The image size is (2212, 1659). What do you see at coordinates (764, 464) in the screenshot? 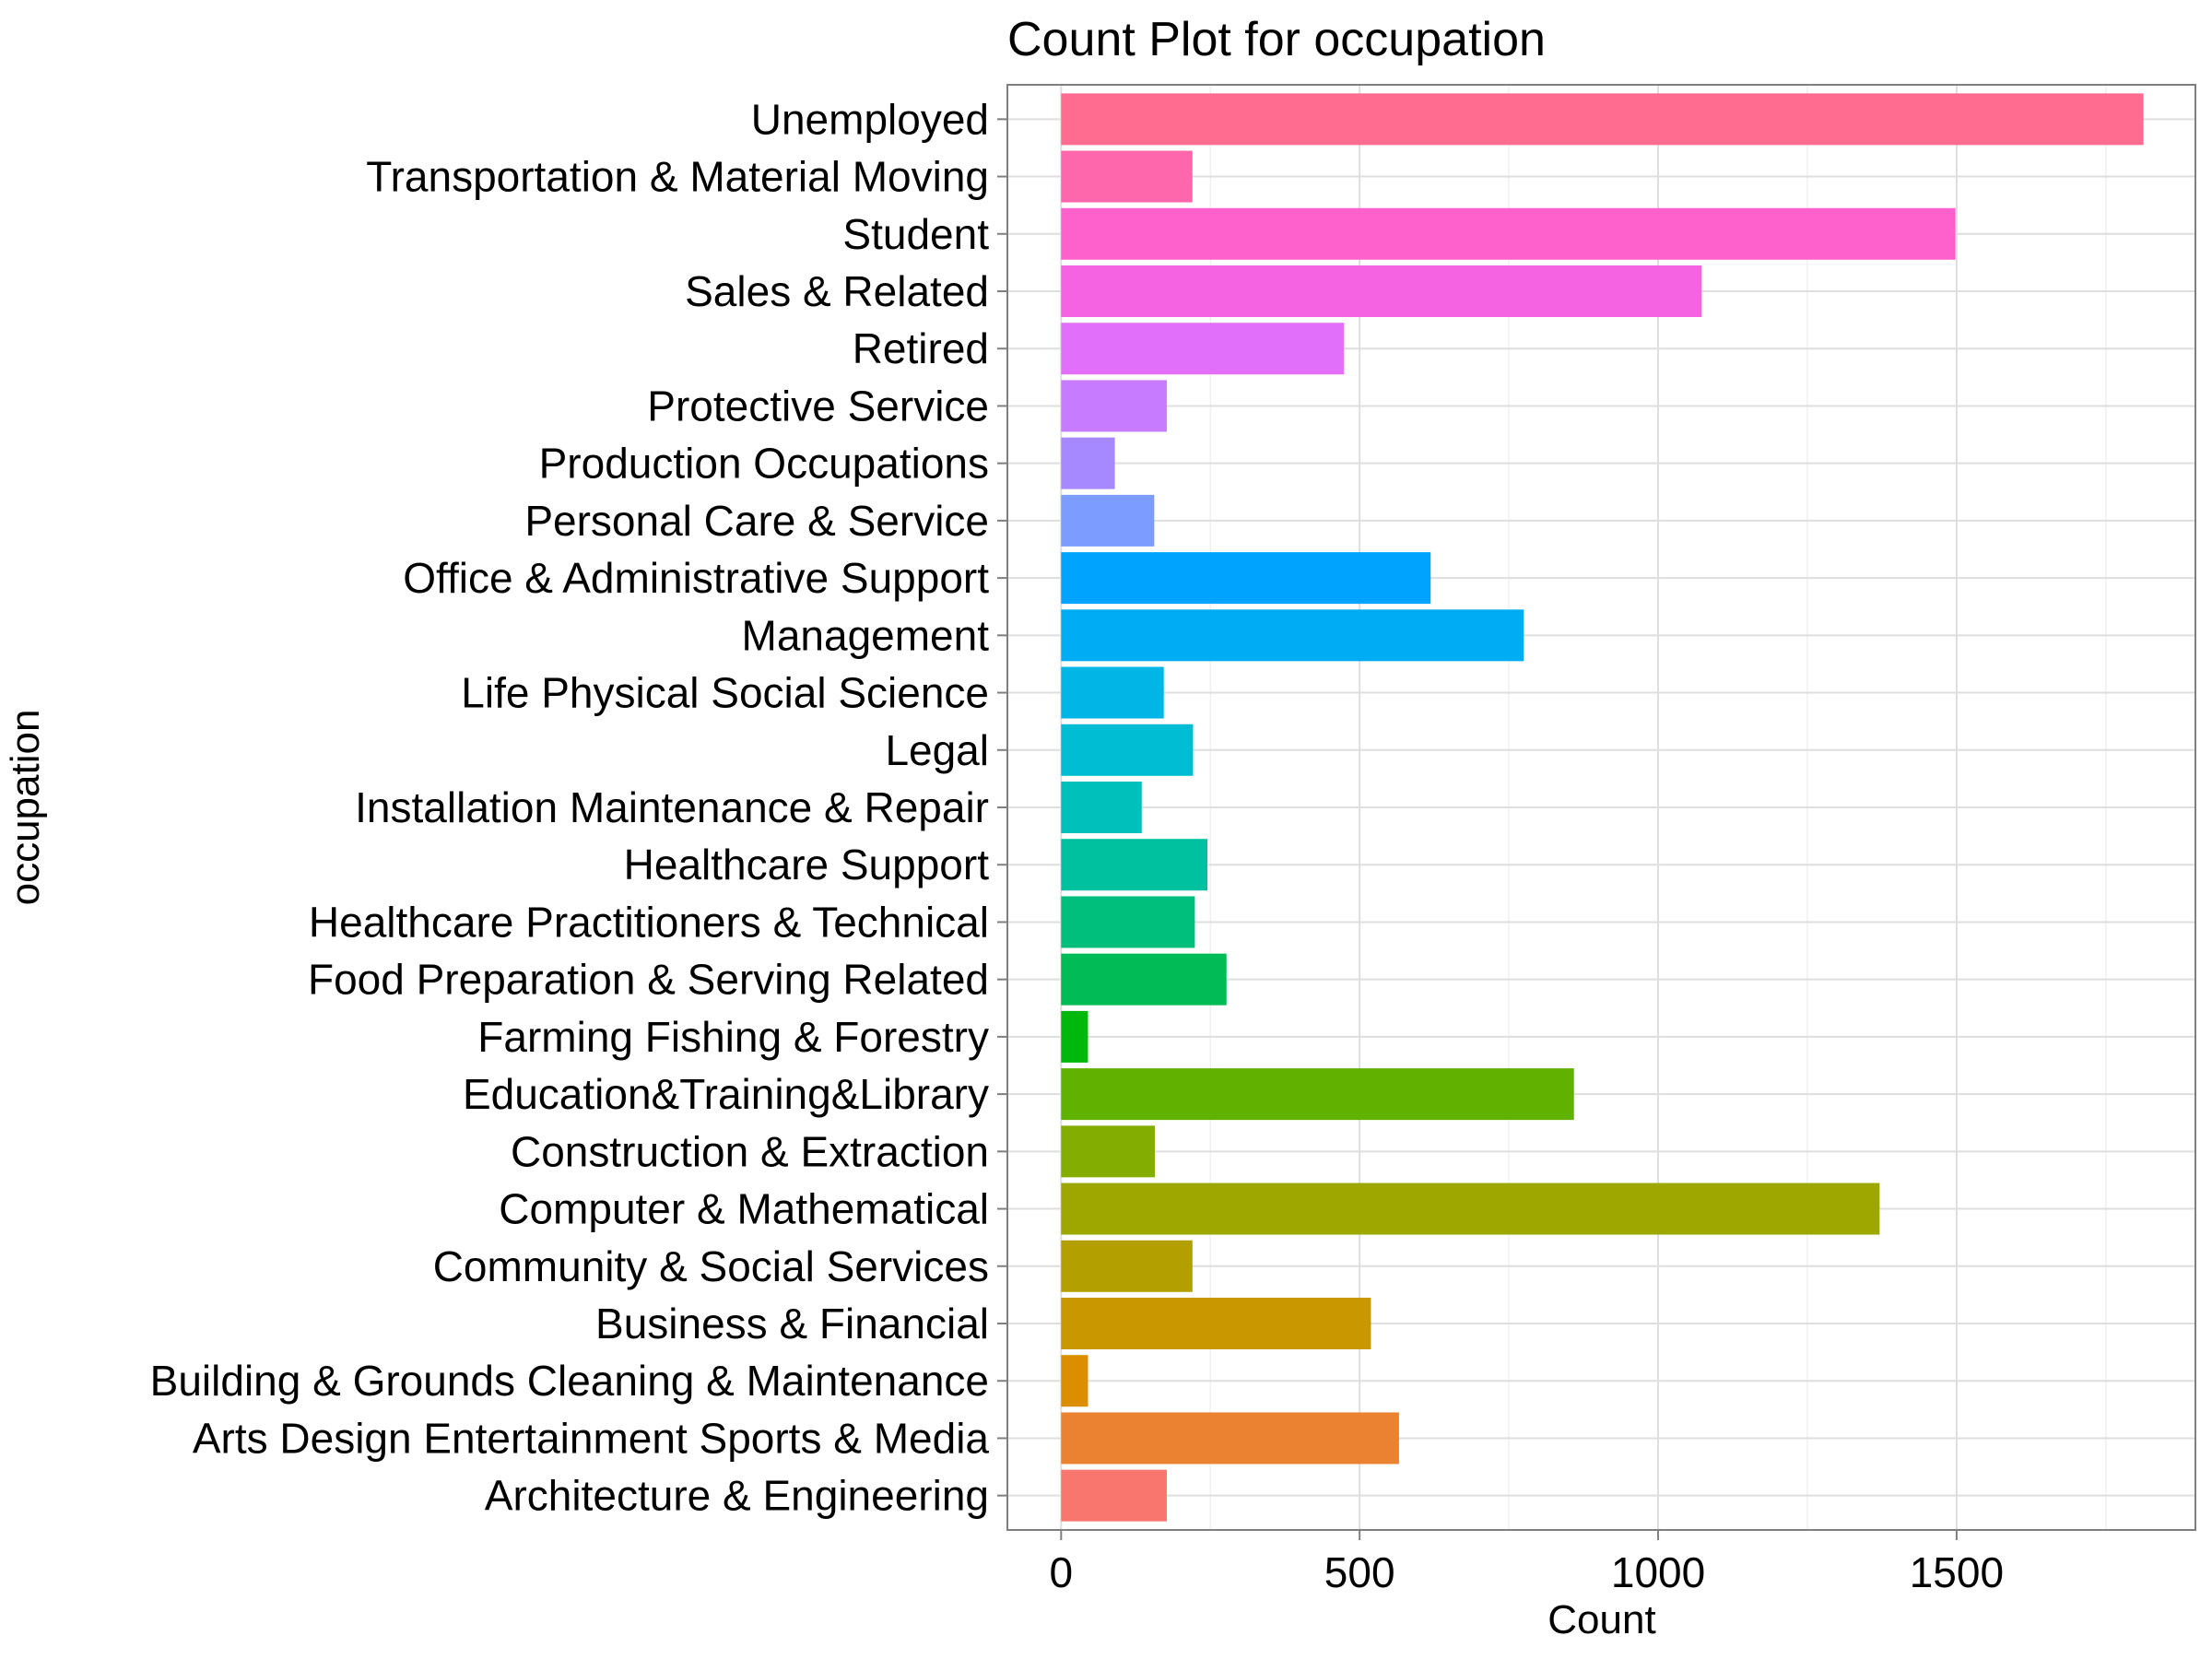
I see `y-tick-label: Production Occupations` at bounding box center [764, 464].